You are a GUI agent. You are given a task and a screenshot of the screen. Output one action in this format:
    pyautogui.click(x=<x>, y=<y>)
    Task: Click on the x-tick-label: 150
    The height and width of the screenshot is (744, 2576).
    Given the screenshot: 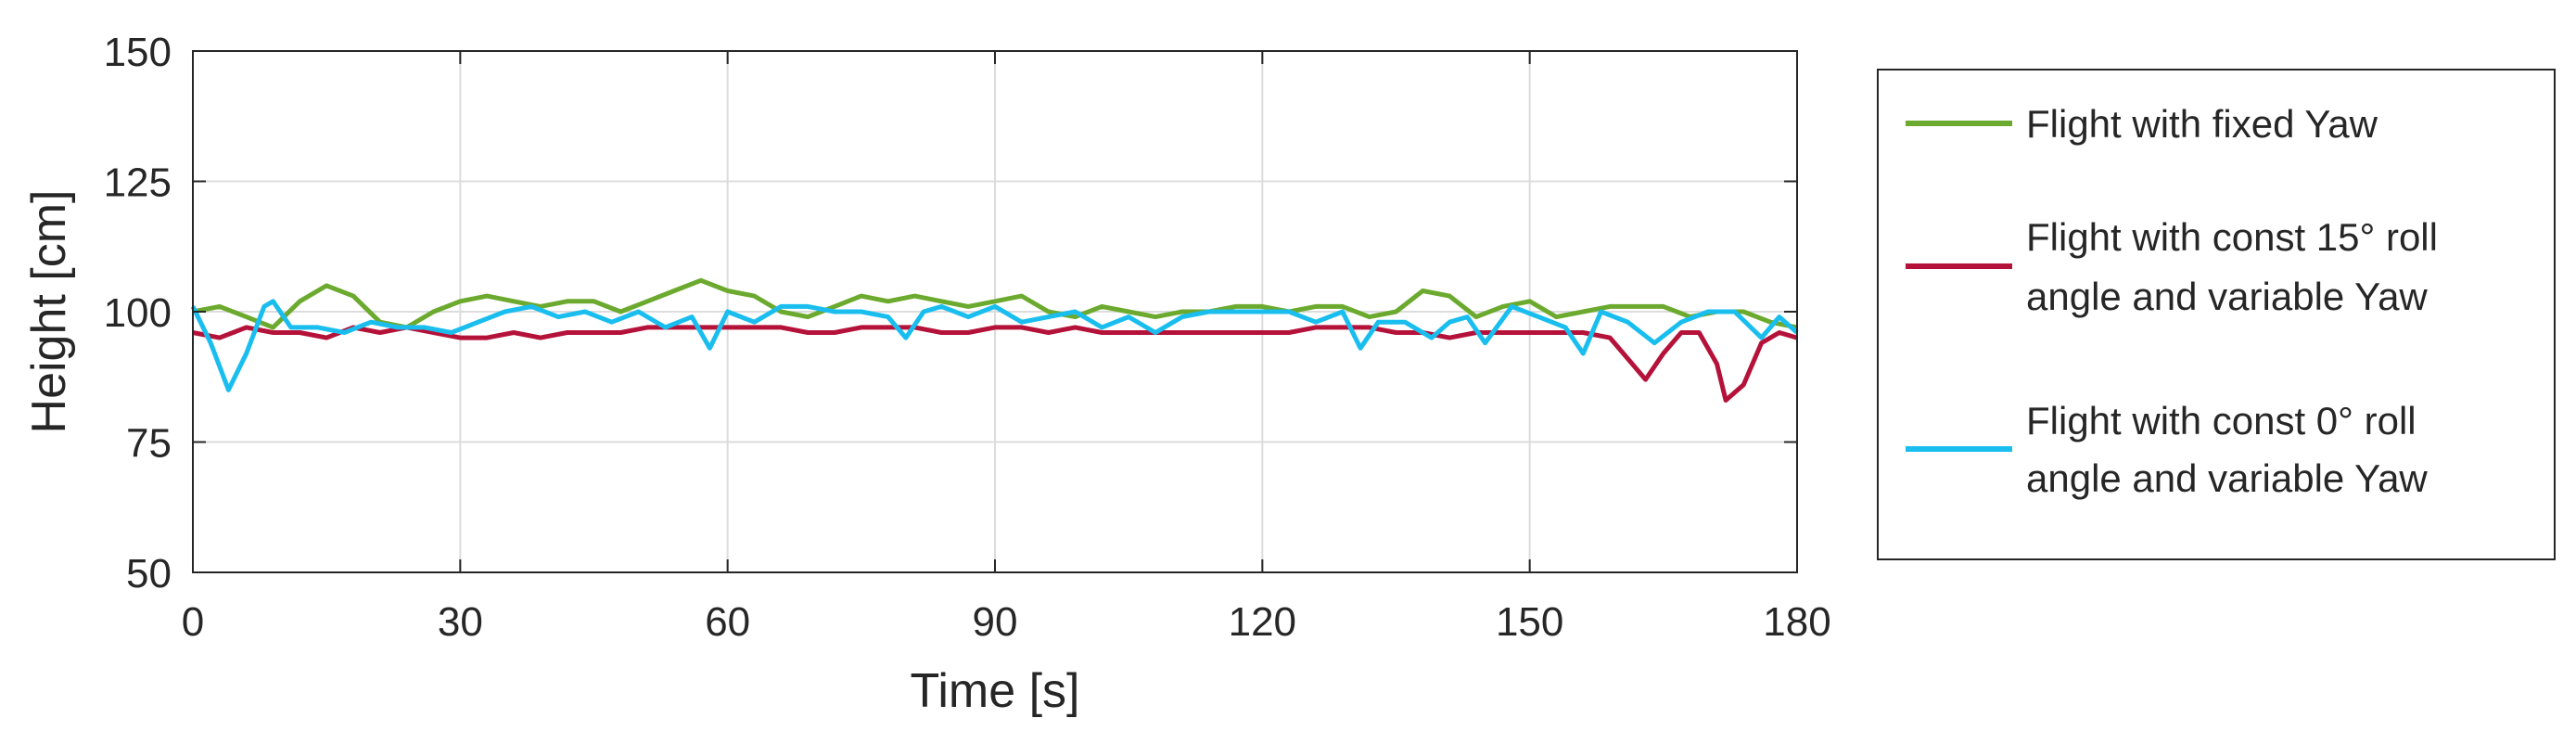 What is the action you would take?
    pyautogui.click(x=1530, y=622)
    